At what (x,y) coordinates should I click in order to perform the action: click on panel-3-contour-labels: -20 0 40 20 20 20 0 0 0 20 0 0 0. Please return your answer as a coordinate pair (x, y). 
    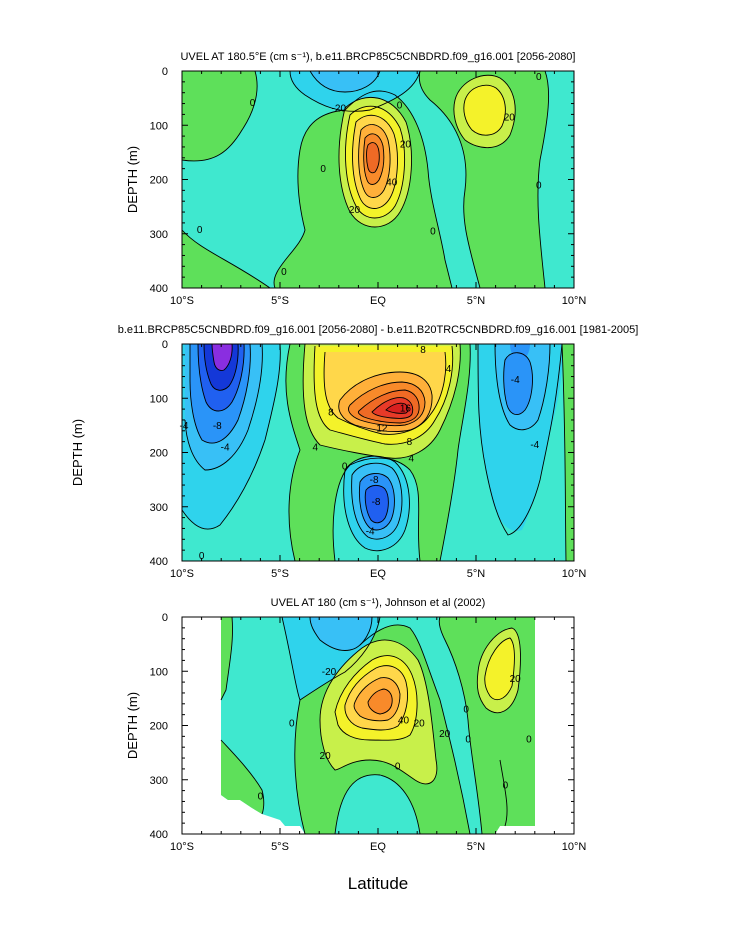
    Looking at the image, I should click on (395, 735).